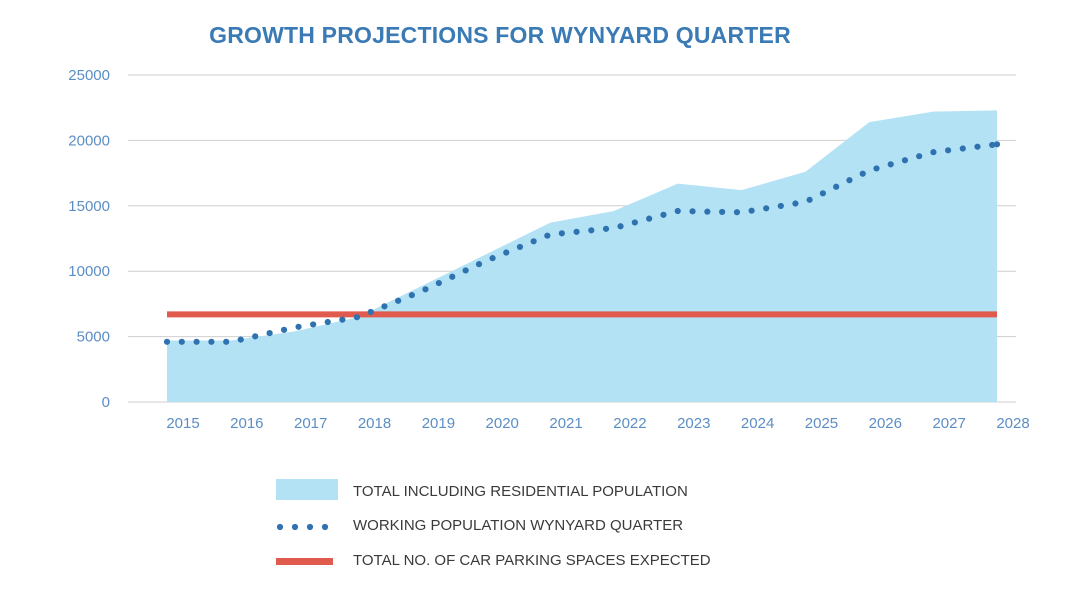  What do you see at coordinates (93, 337) in the screenshot?
I see `y-tick-label-5000: 5000` at bounding box center [93, 337].